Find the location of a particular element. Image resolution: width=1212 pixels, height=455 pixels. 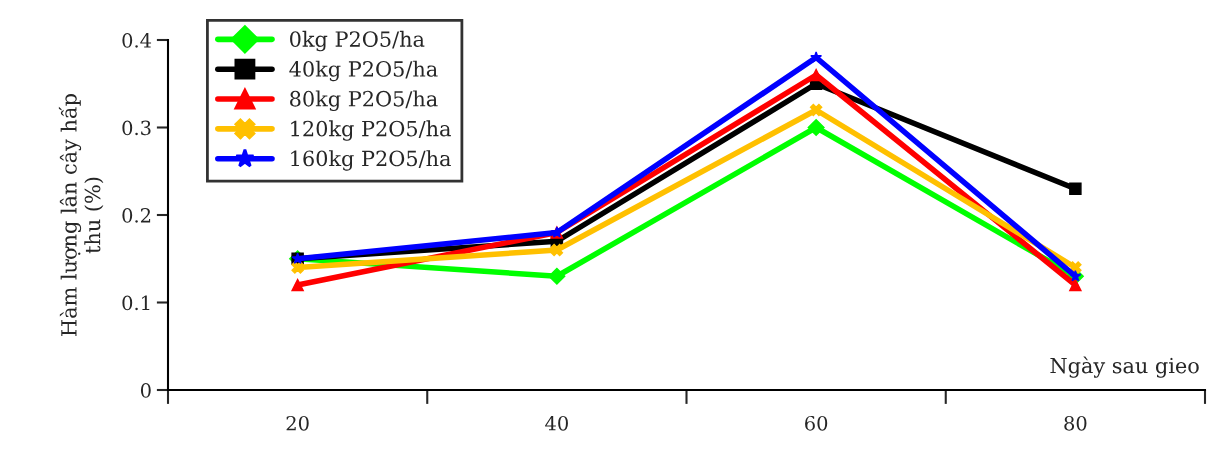

x-tick-label: 80 is located at coordinates (1075, 423).